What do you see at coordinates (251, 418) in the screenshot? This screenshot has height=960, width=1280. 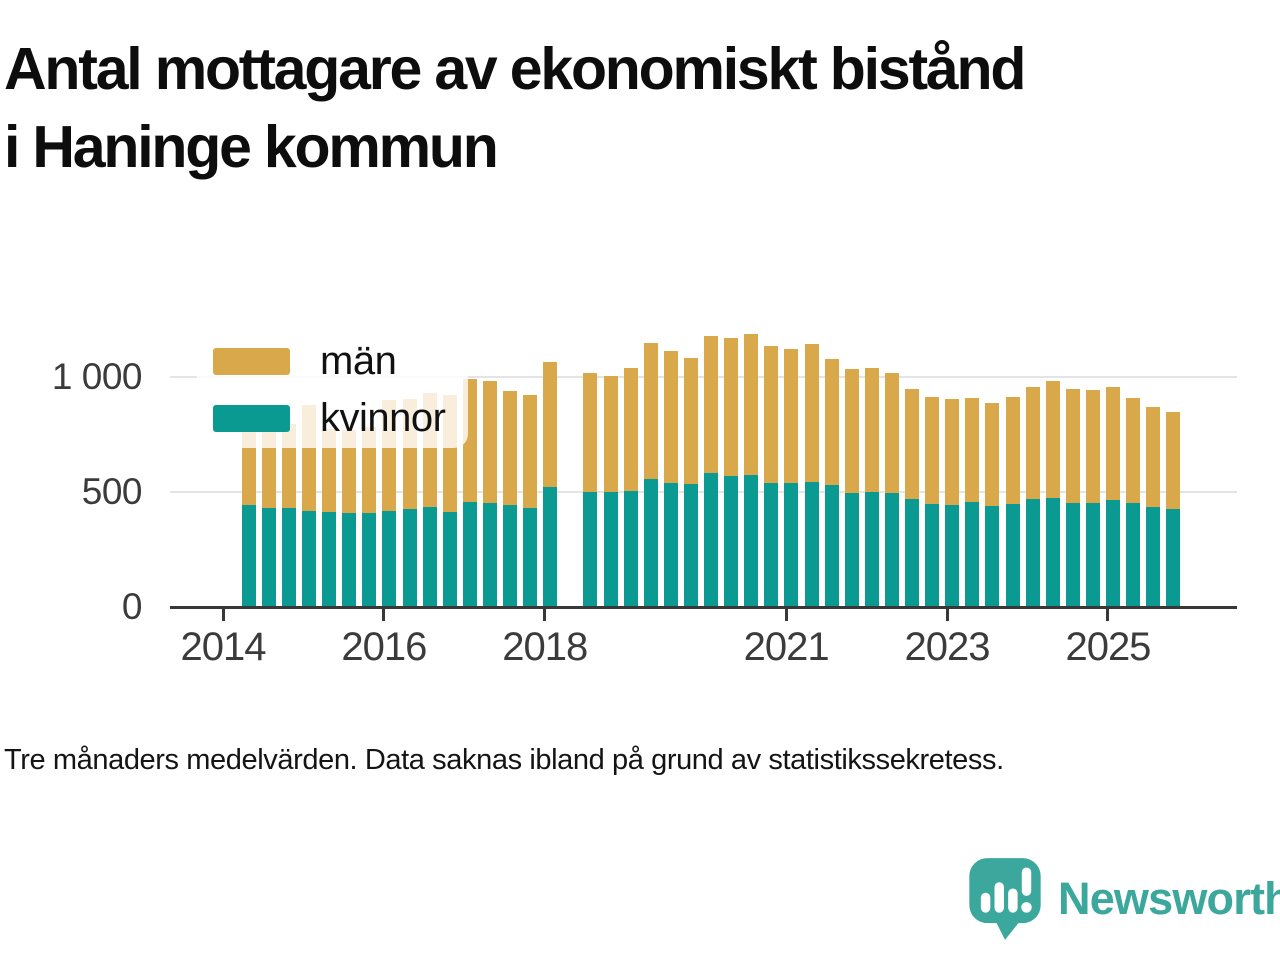 I see `legend-swatch-women-icon` at bounding box center [251, 418].